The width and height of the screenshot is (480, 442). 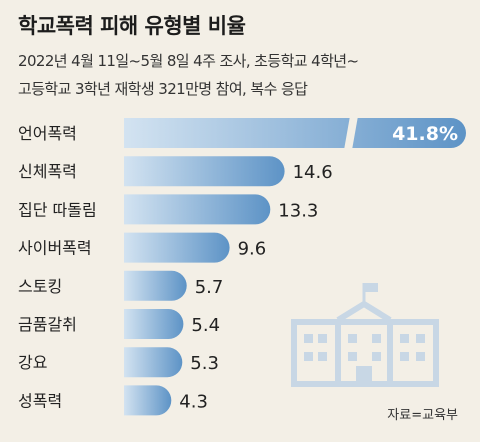 What do you see at coordinates (313, 172) in the screenshot?
I see `value-label: 14.6` at bounding box center [313, 172].